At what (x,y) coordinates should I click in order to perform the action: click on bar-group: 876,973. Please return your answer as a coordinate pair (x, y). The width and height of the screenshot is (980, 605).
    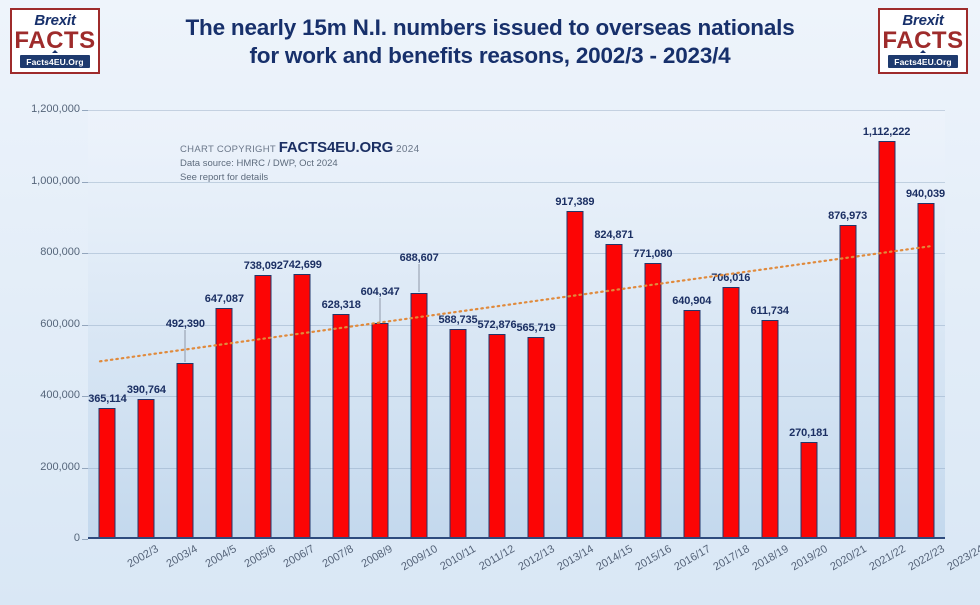
    Looking at the image, I should click on (847, 324).